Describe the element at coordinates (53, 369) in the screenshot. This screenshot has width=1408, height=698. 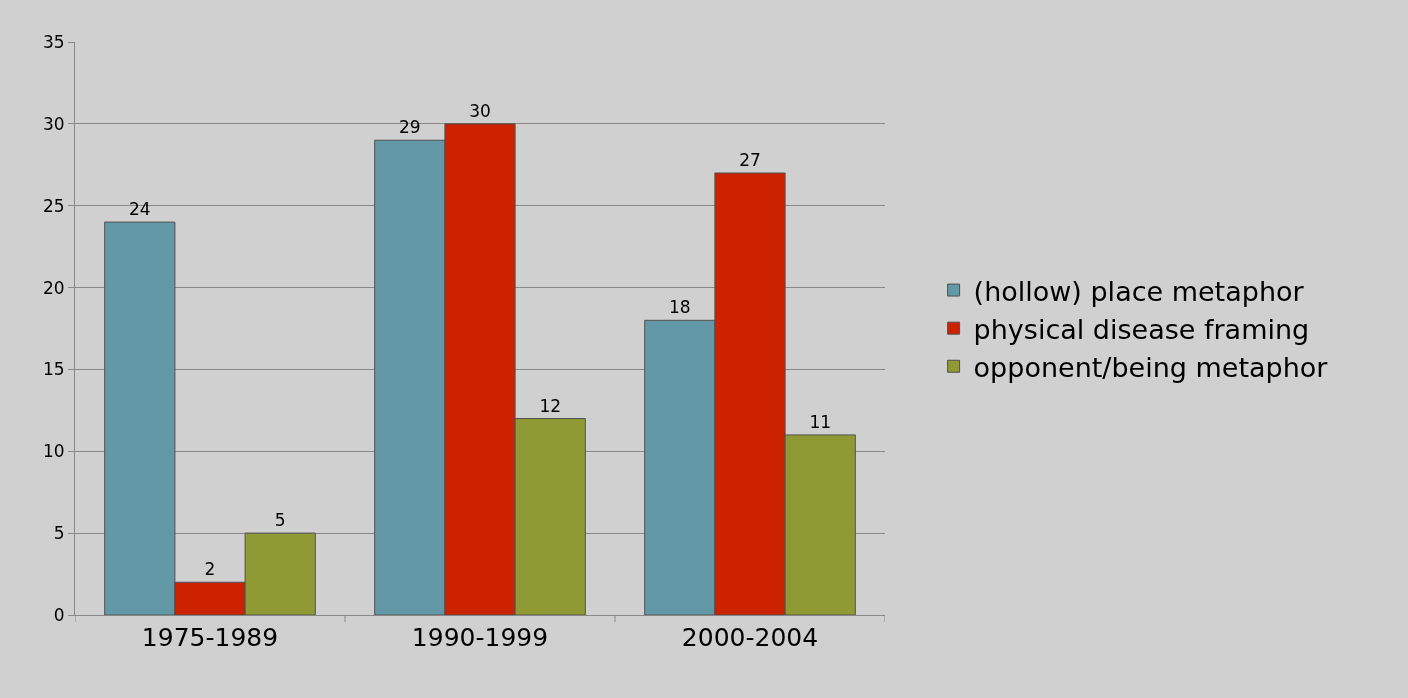
I see `y-tick-label: 15` at that location.